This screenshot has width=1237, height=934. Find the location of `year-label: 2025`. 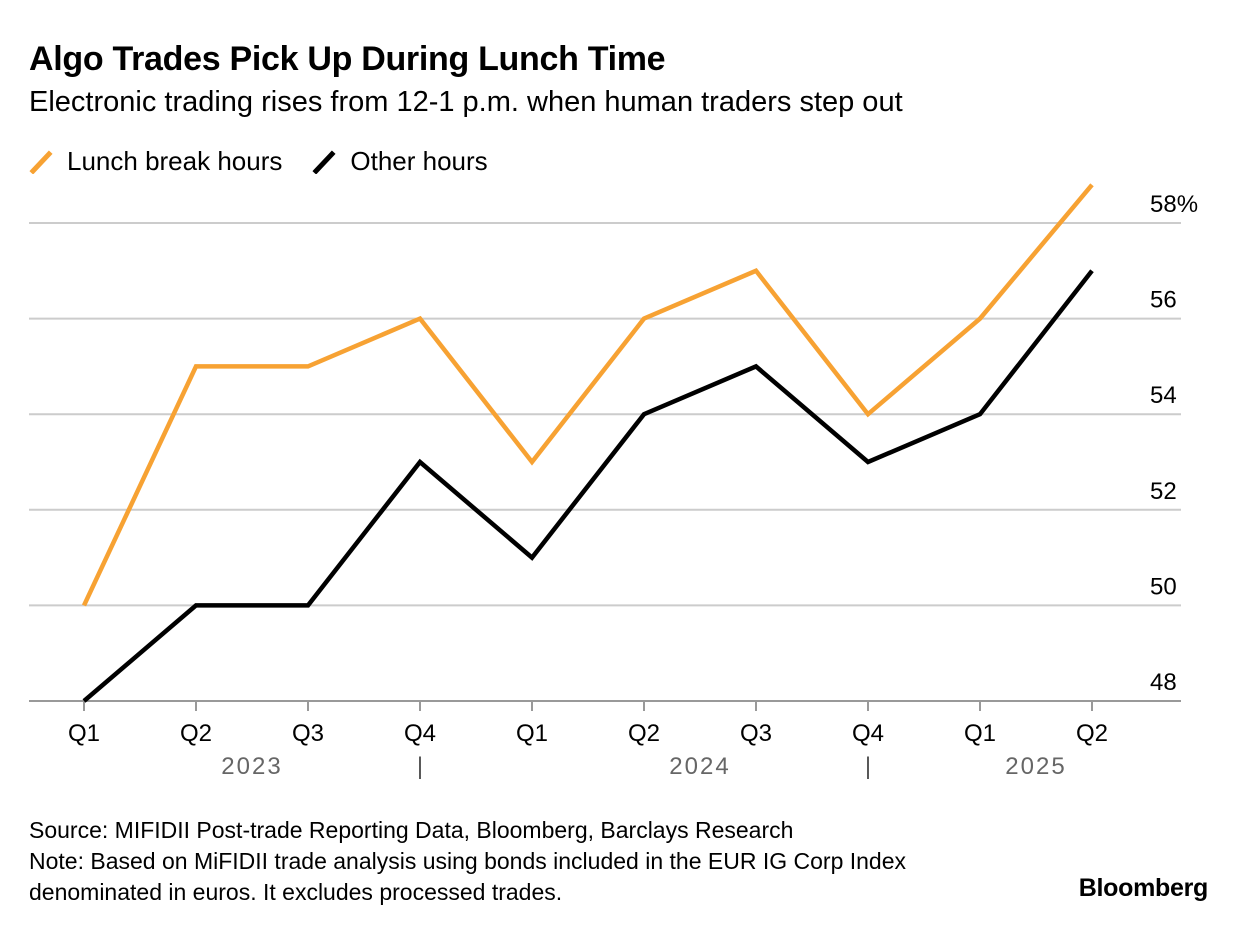

year-label: 2025 is located at coordinates (1035, 766).